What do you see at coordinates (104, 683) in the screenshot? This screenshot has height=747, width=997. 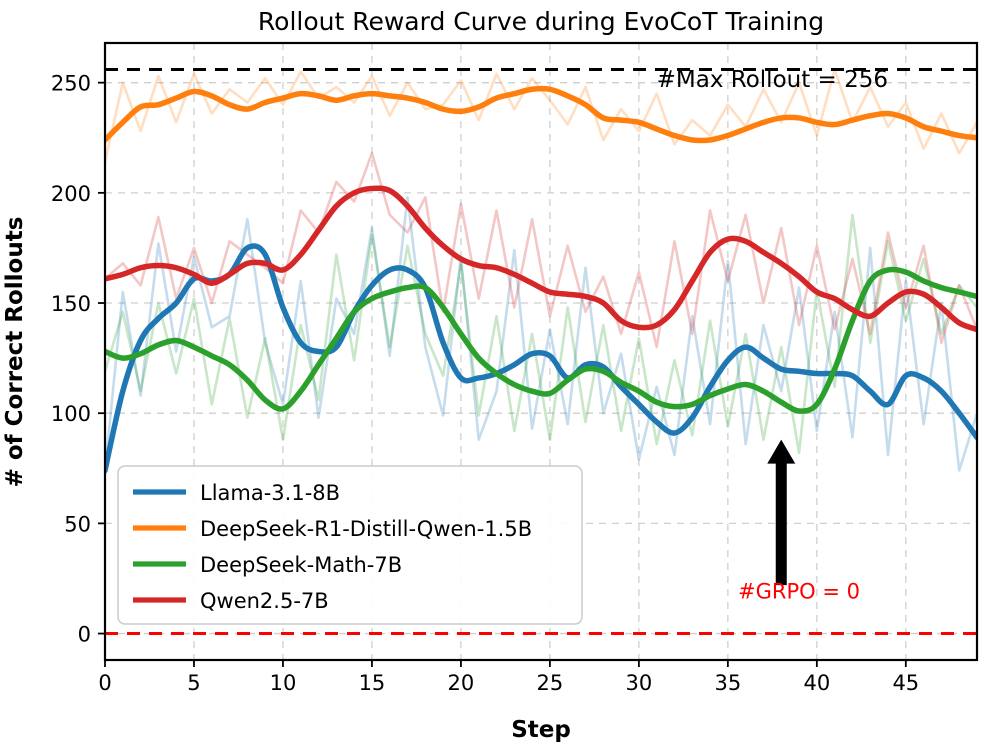 I see `x-tick-label: 0` at bounding box center [104, 683].